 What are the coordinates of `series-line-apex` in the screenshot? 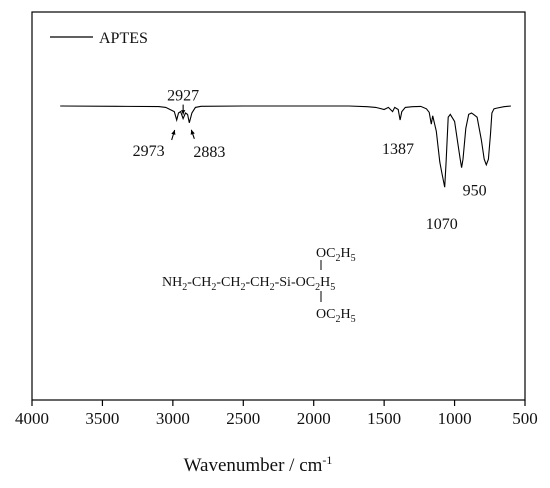 It's located at (285, 146).